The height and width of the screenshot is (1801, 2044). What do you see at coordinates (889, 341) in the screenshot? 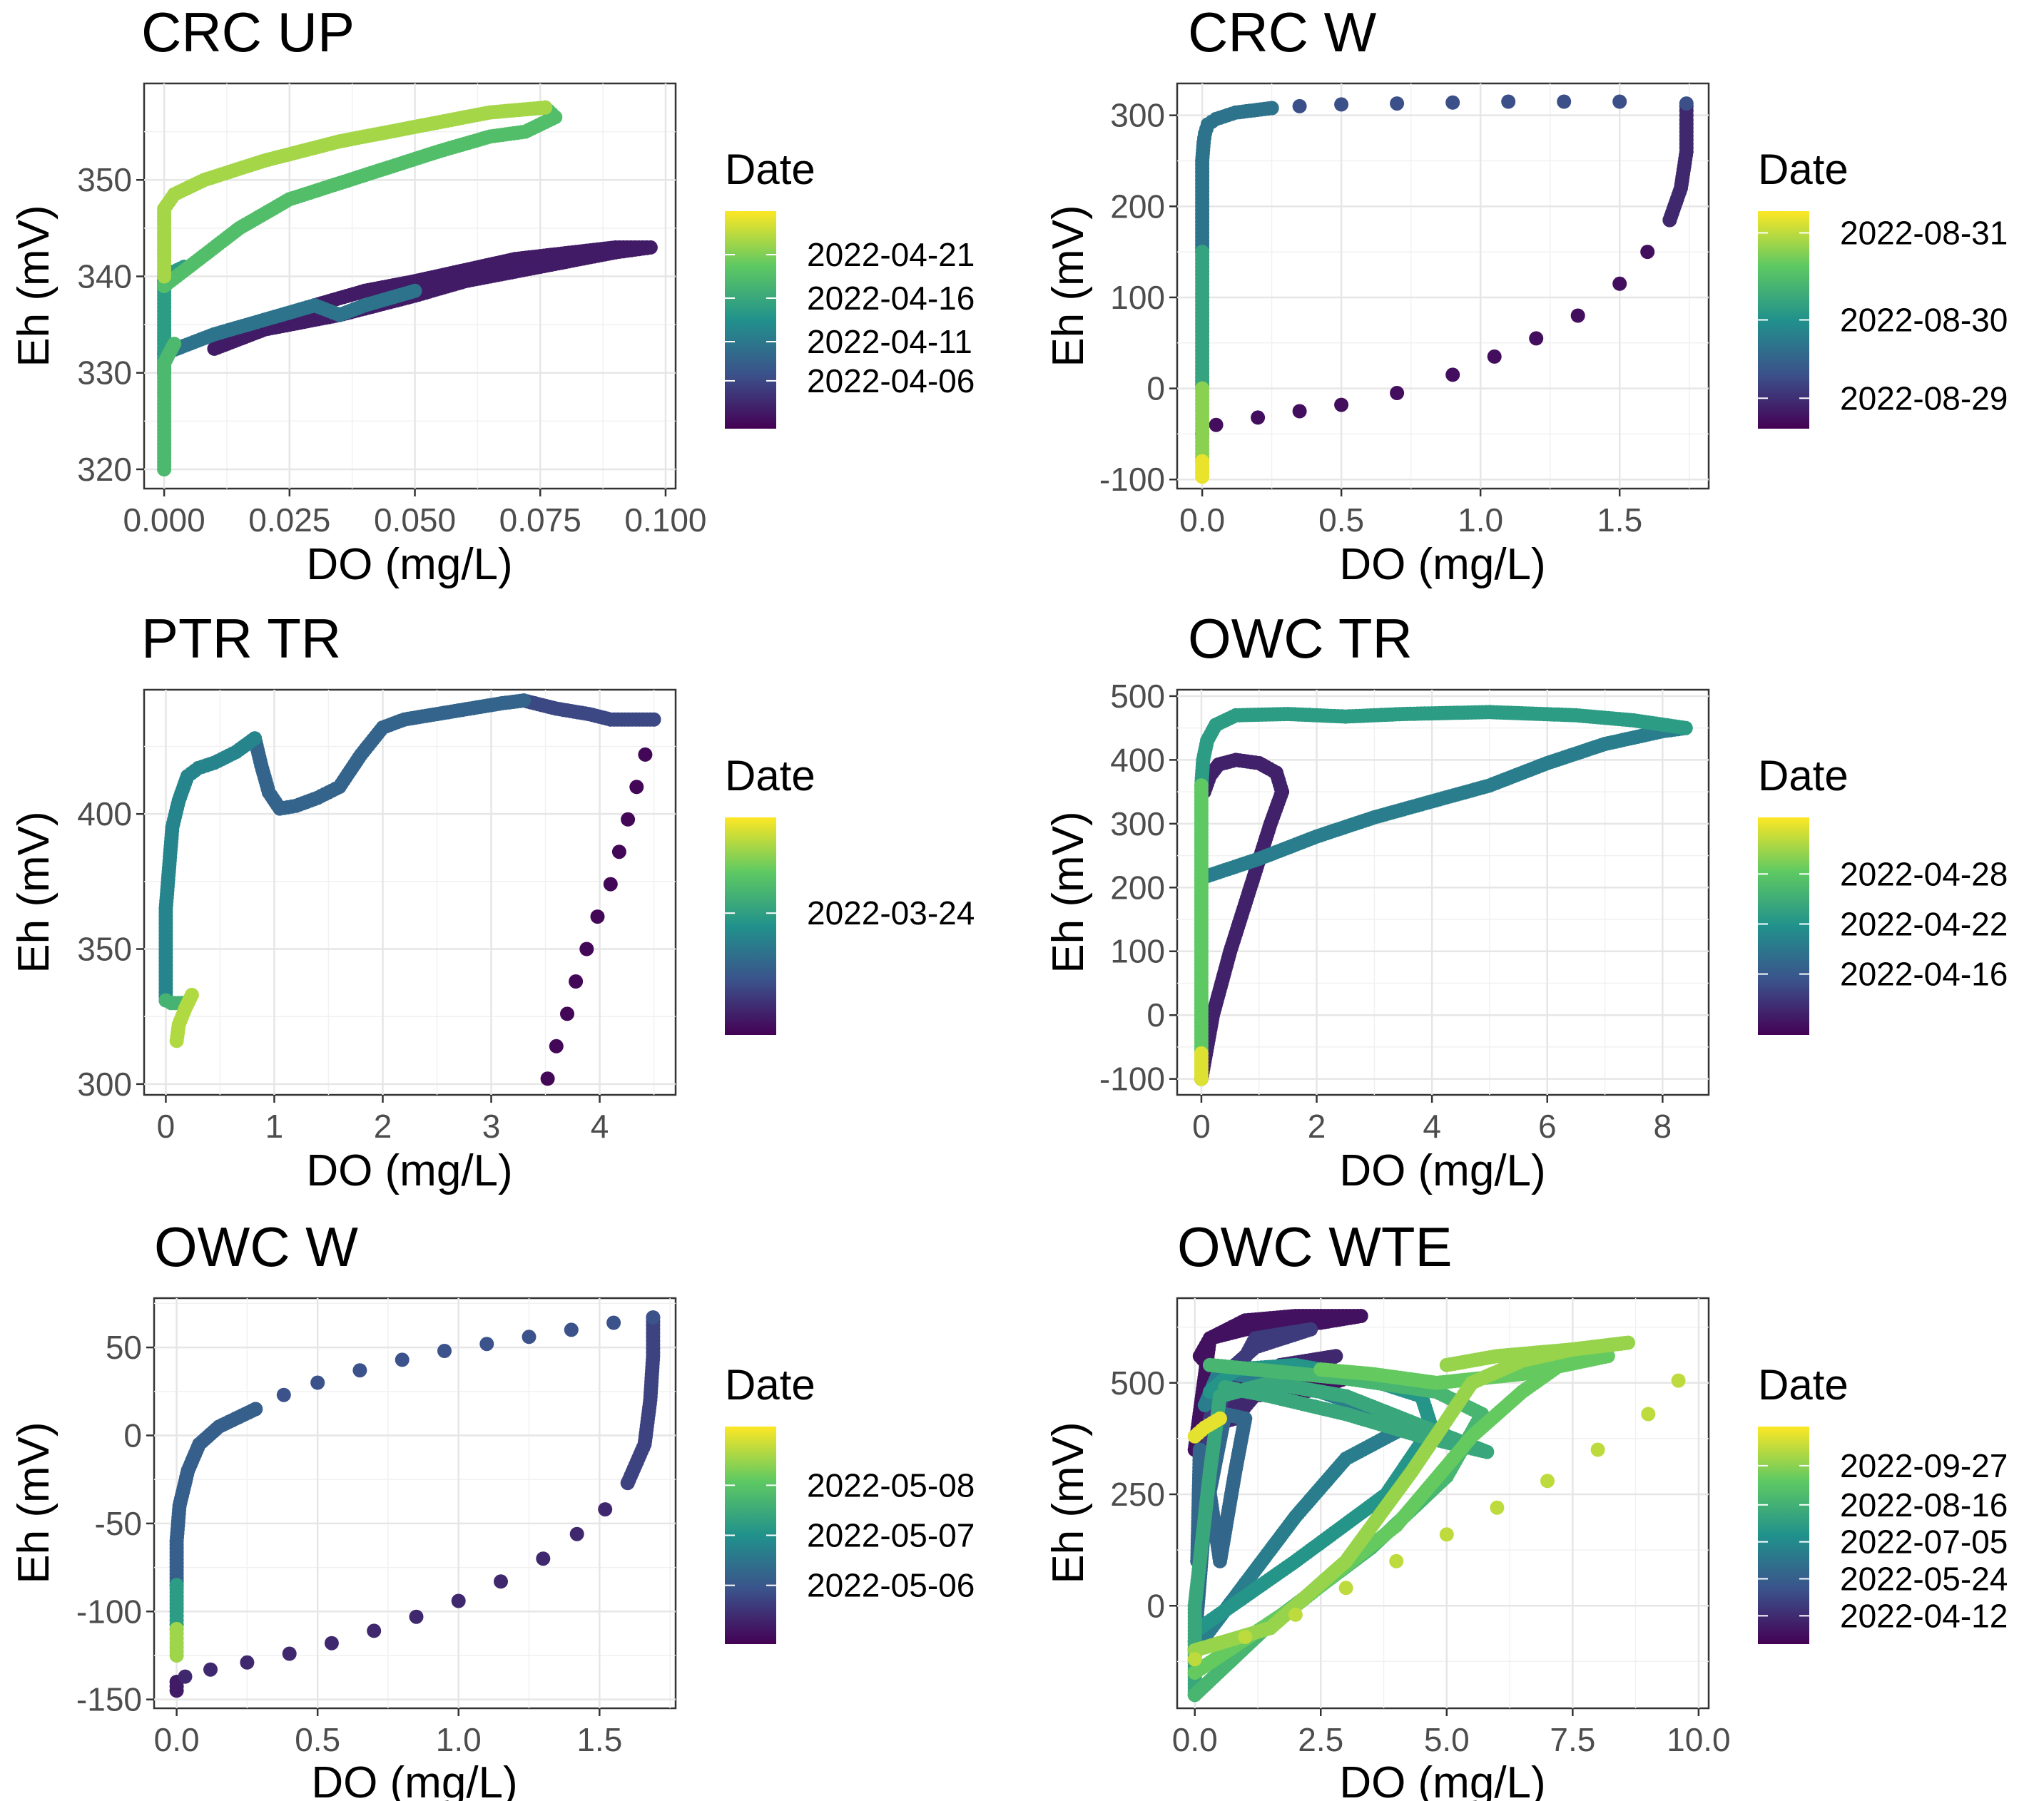
I see `legend-label: 2022-04-11` at bounding box center [889, 341].